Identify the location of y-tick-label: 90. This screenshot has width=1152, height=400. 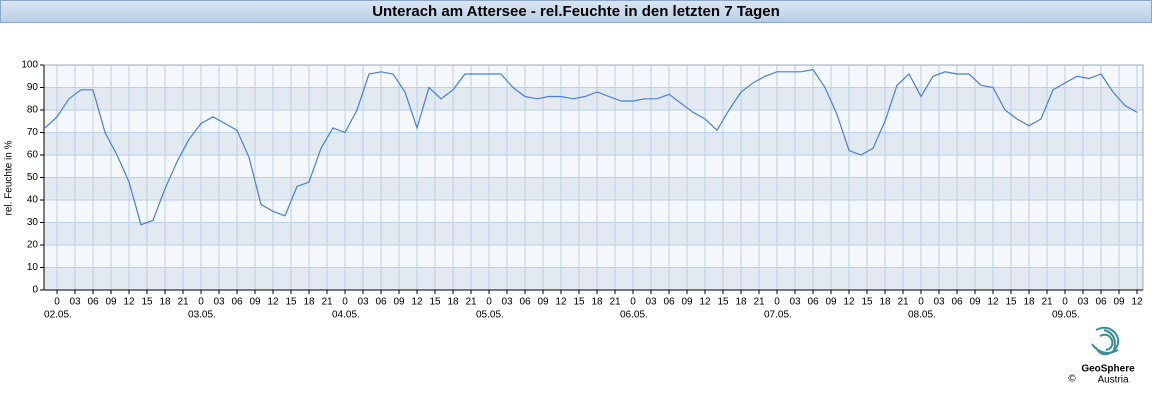
(33, 87).